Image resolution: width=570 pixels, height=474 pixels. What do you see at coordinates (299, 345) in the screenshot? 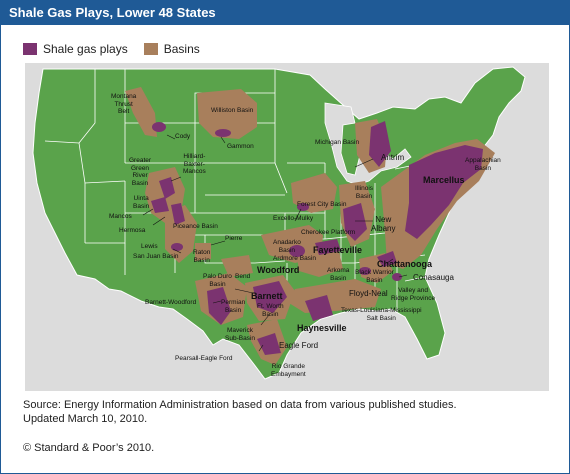
I see `label-eagle-ford: Eagle Ford` at bounding box center [299, 345].